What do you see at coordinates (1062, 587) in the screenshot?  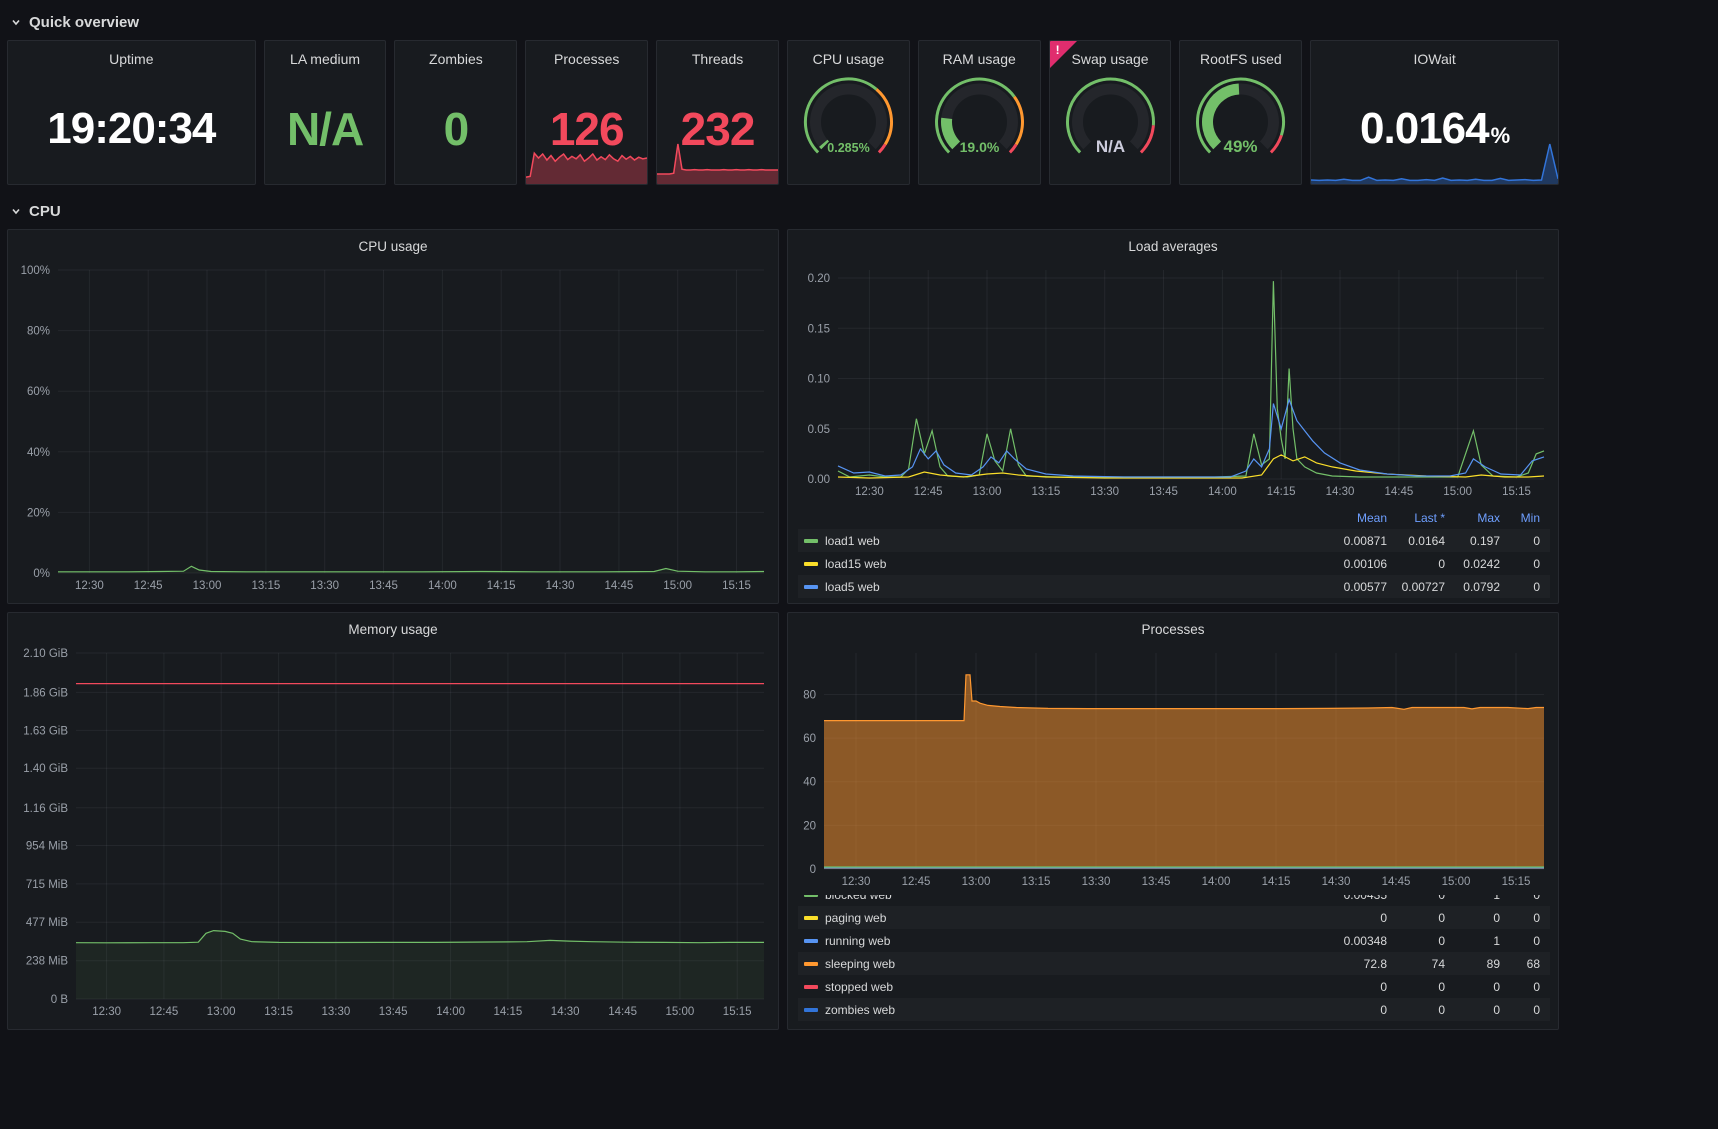 I see `legend-series-label: load5 web` at bounding box center [1062, 587].